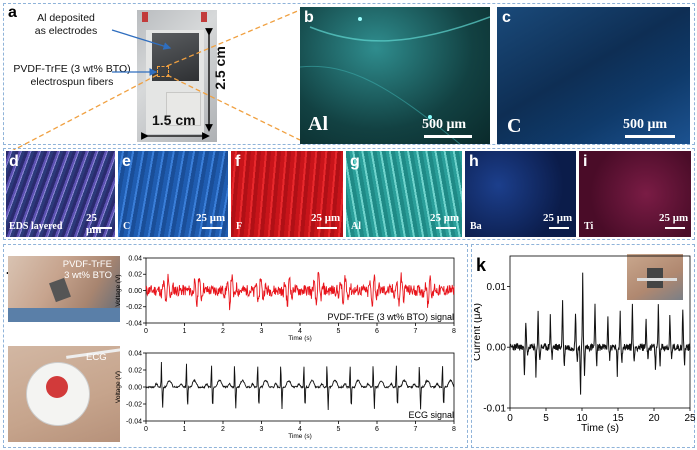 Image resolution: width=697 pixels, height=450 pixels. What do you see at coordinates (593, 75) in the screenshot?
I see `micrograph-c: c C 500 μm` at bounding box center [593, 75].